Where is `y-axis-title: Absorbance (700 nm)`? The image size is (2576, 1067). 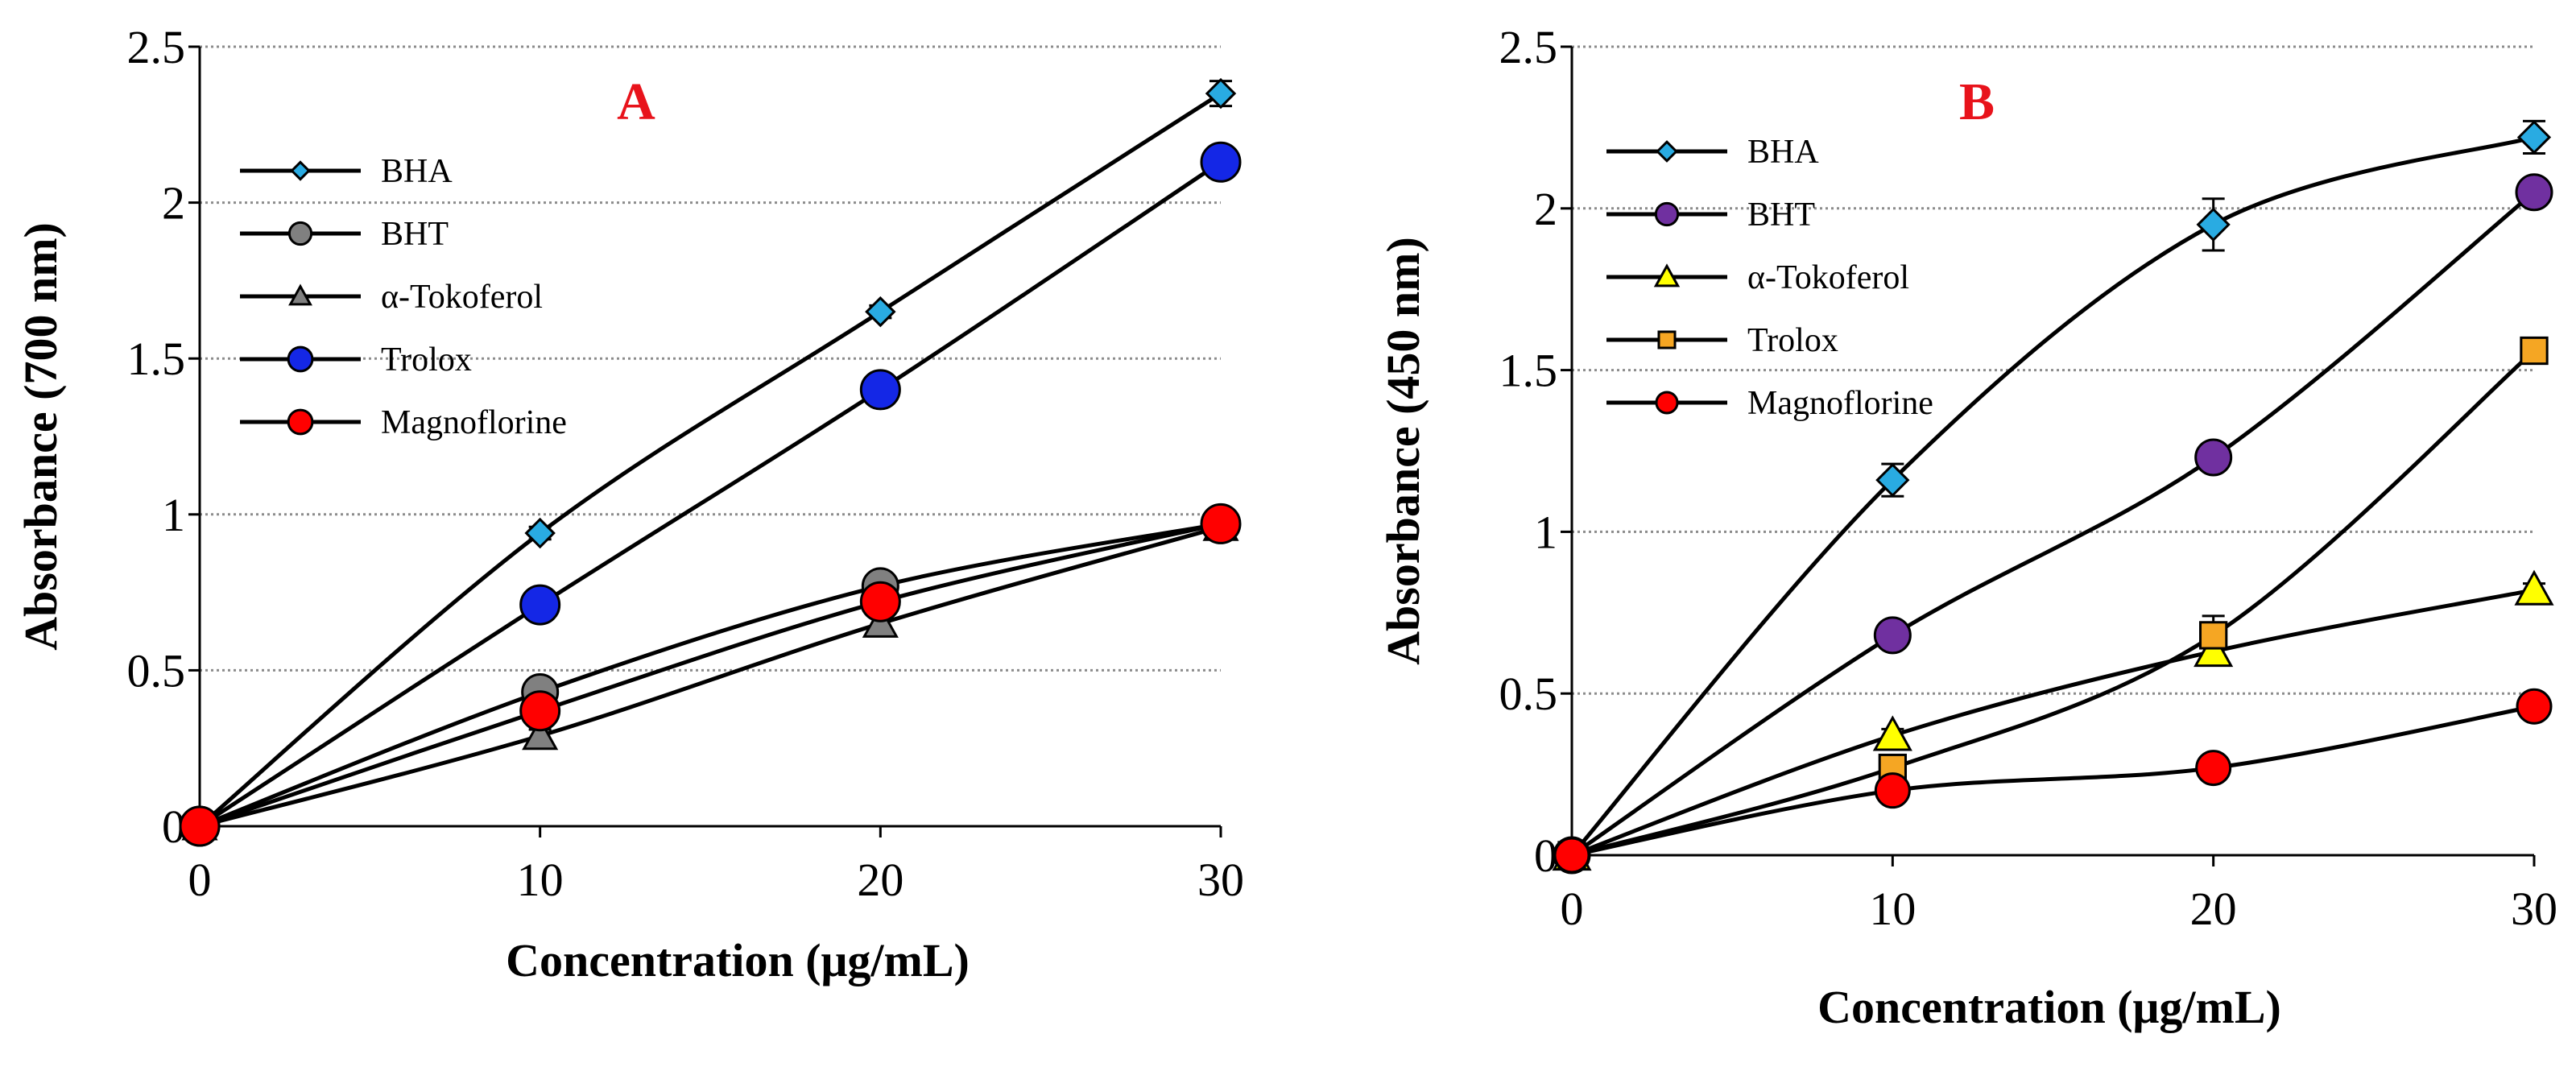
y-axis-title: Absorbance (700 nm) is located at coordinates (41, 437).